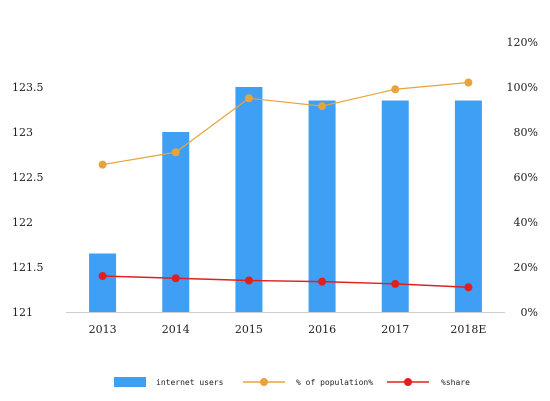 This screenshot has width=550, height=401. What do you see at coordinates (522, 87) in the screenshot?
I see `right-y-tick-label: 100%` at bounding box center [522, 87].